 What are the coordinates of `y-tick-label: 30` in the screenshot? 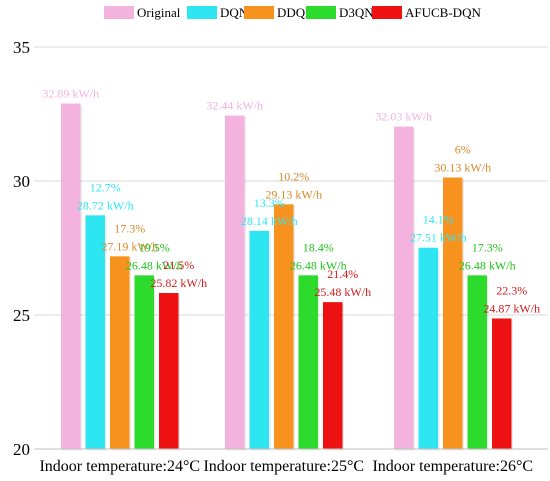 It's located at (21, 181).